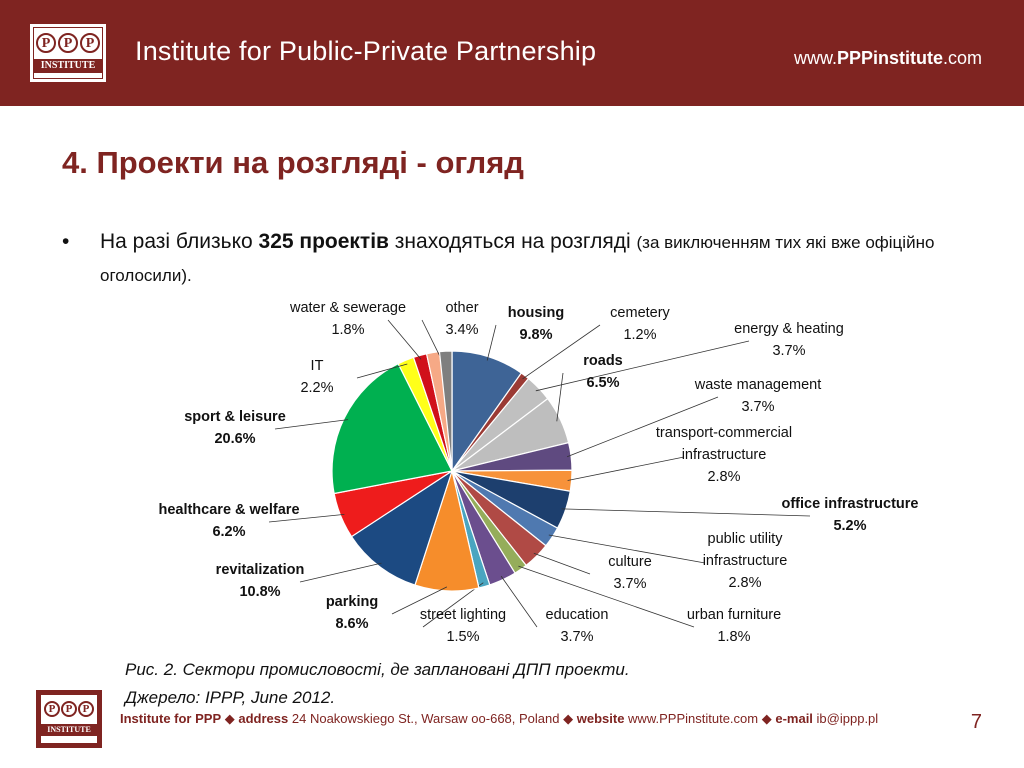  I want to click on leader-line-other, so click(430, 337).